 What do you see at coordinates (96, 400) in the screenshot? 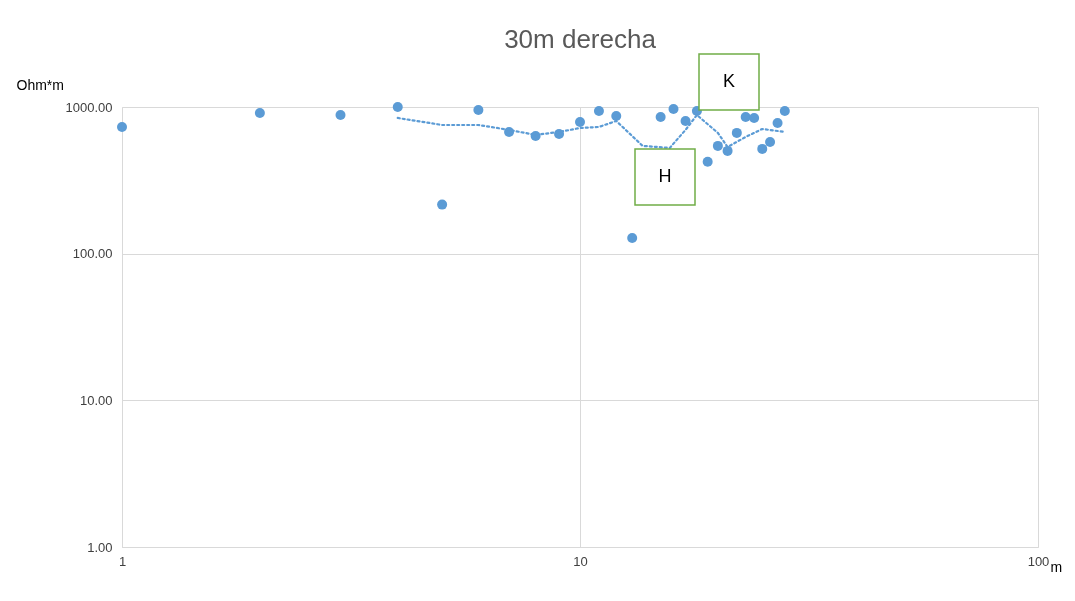
I see `y-tick-label: 10.00` at bounding box center [96, 400].